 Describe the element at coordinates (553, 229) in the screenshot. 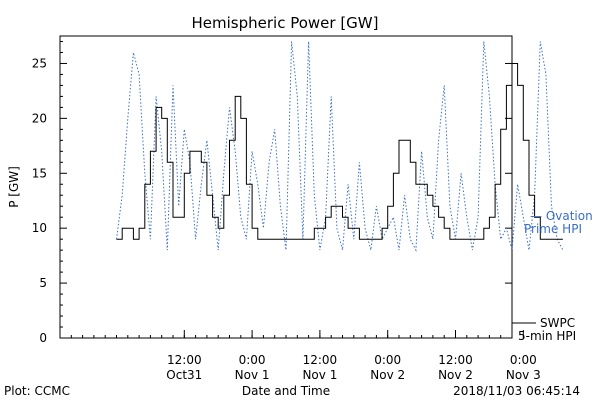

I see `legend-ovation-line2: Prime HPI` at that location.